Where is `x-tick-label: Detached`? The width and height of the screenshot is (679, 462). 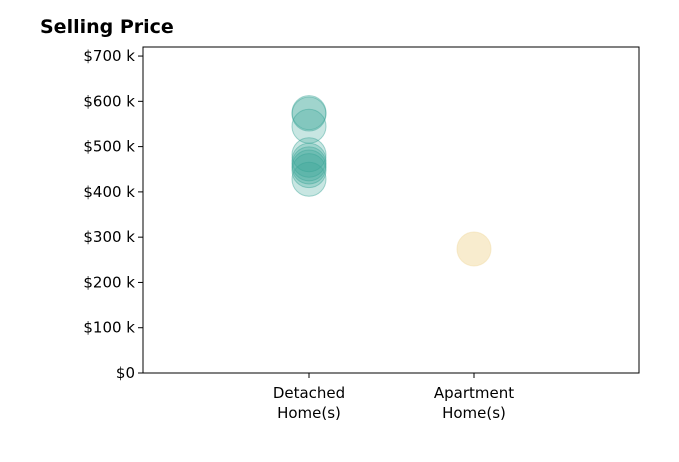 x-tick-label: Detached is located at coordinates (309, 393).